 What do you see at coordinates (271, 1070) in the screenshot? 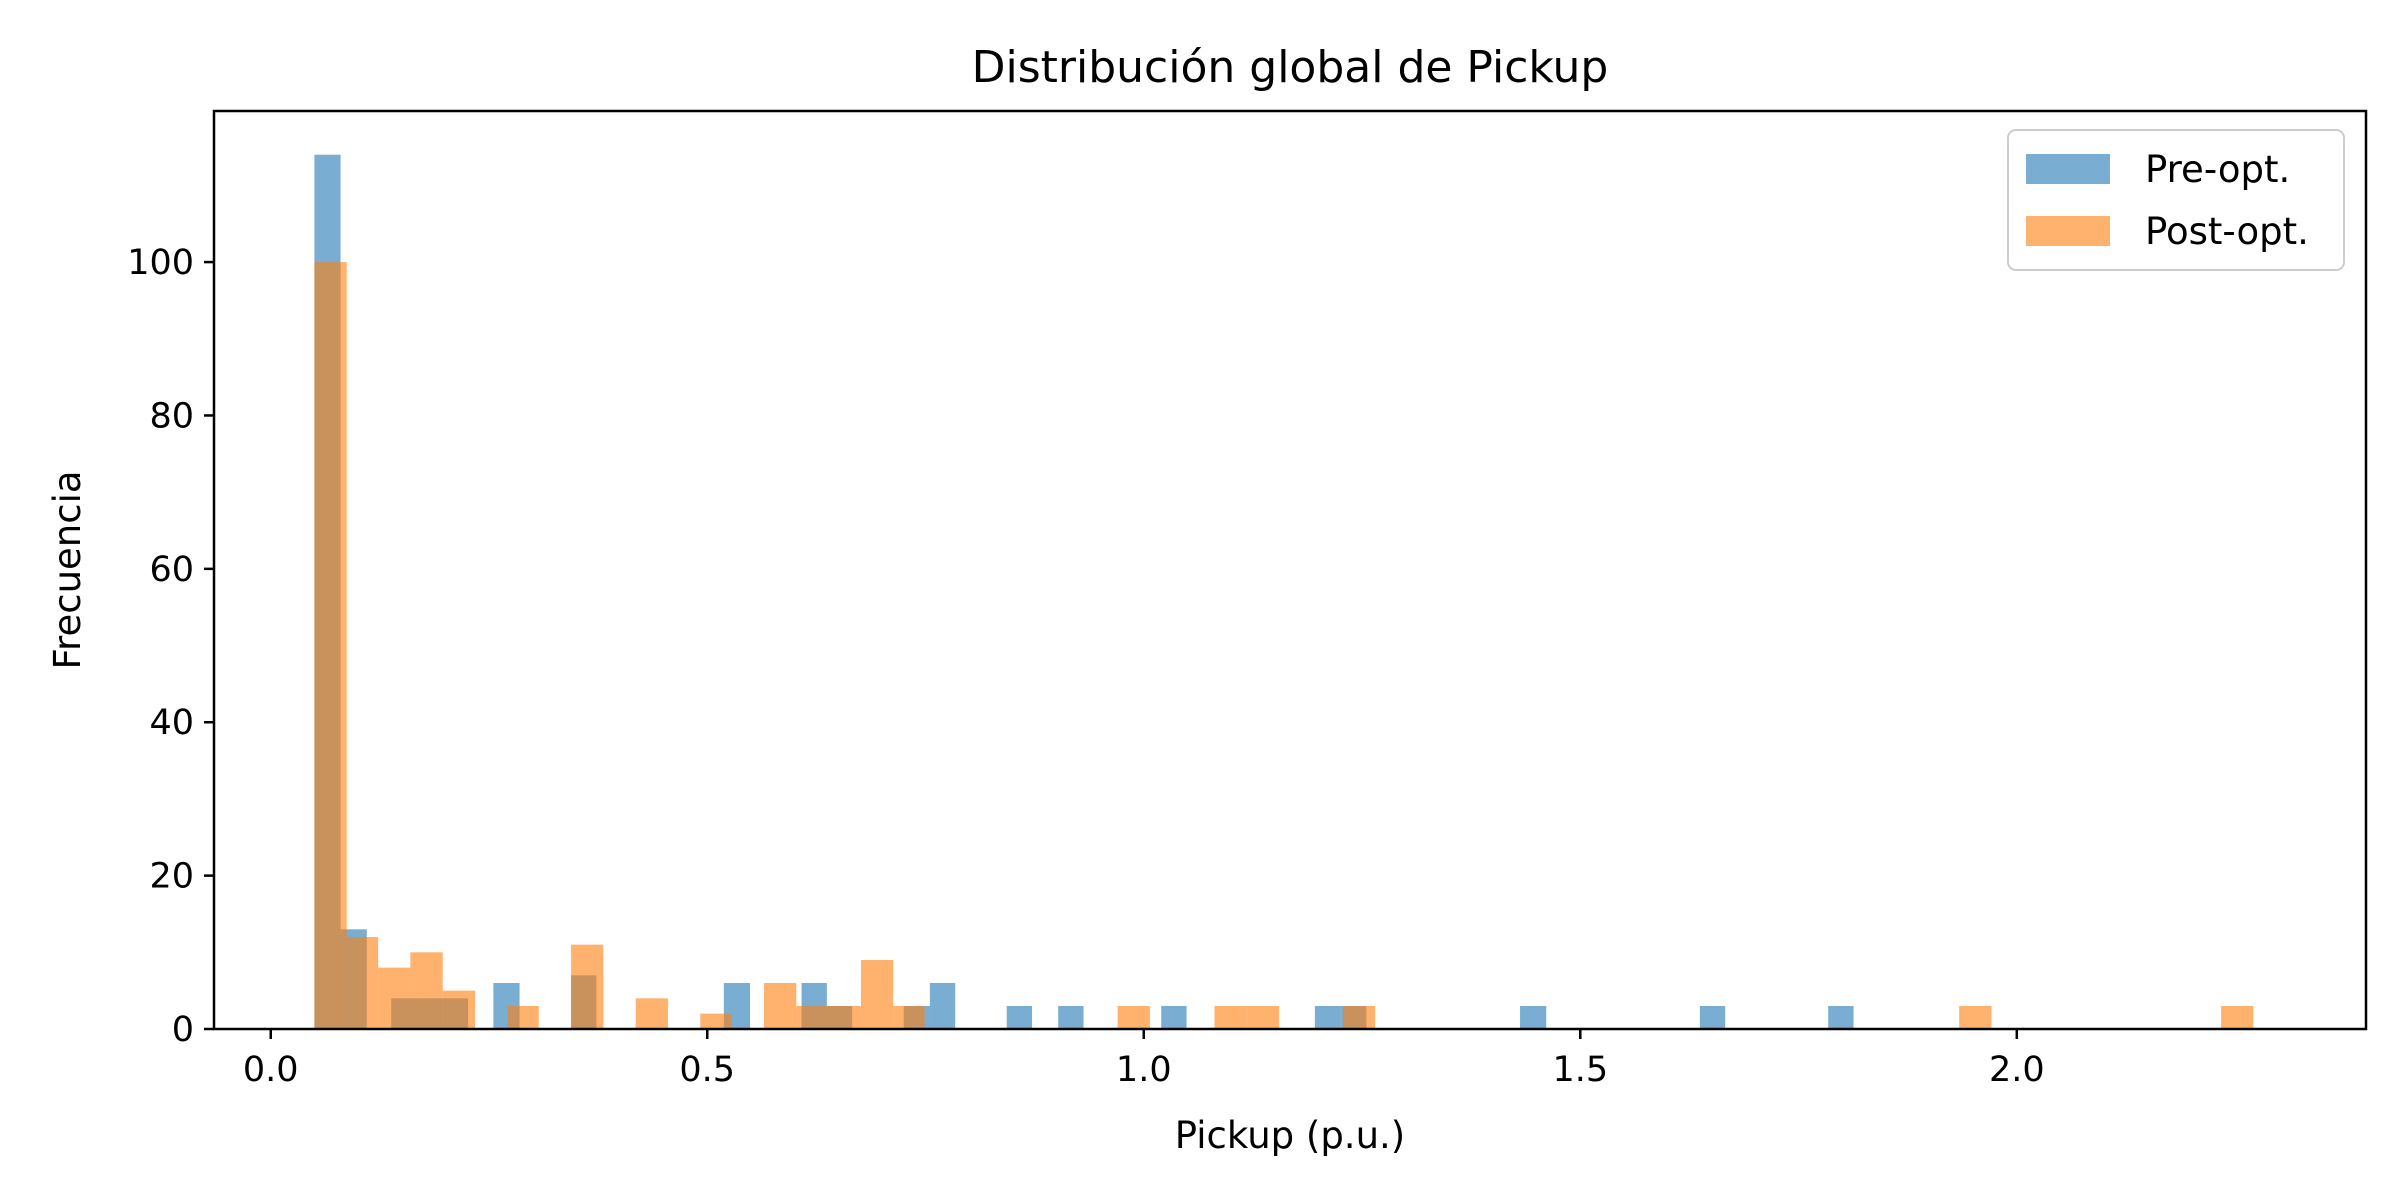
I see `x-tick-label: 0.0` at bounding box center [271, 1070].